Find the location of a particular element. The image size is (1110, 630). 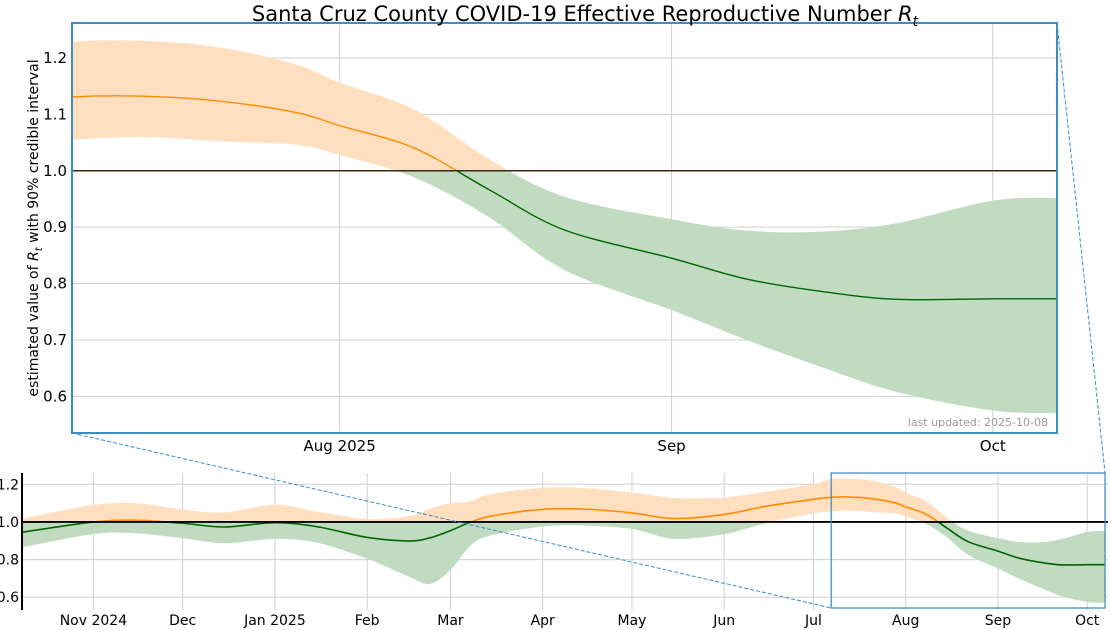

x-tick-label: Feb is located at coordinates (367, 621).